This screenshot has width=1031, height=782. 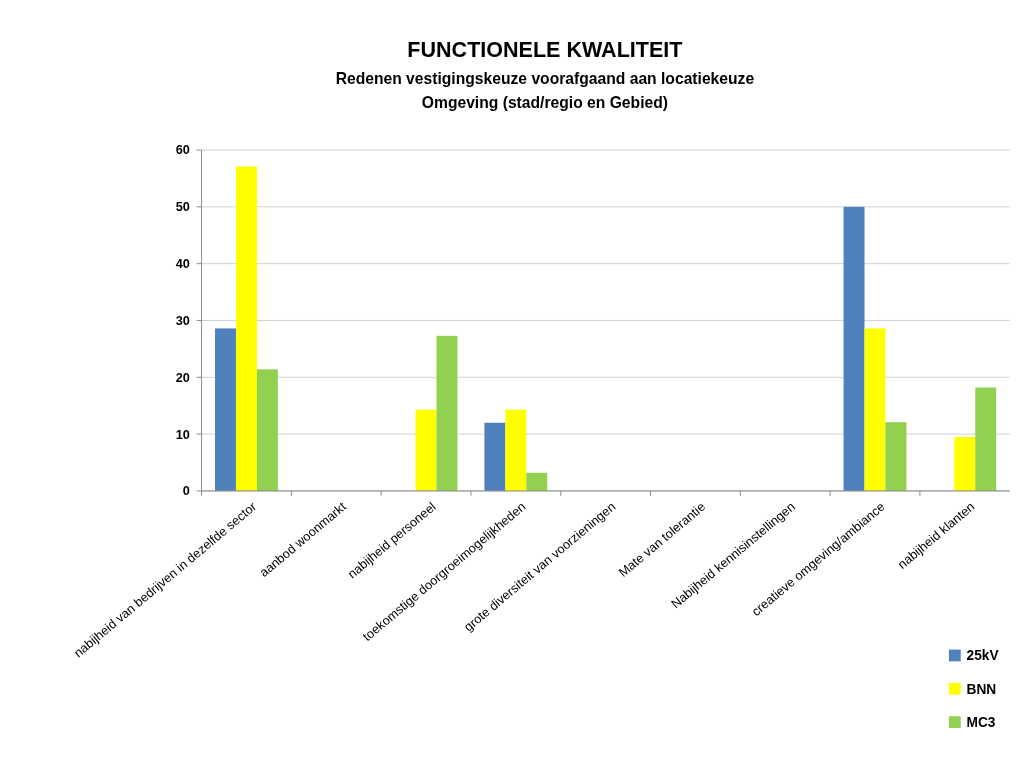 What do you see at coordinates (981, 689) in the screenshot?
I see `legend-label: BNN` at bounding box center [981, 689].